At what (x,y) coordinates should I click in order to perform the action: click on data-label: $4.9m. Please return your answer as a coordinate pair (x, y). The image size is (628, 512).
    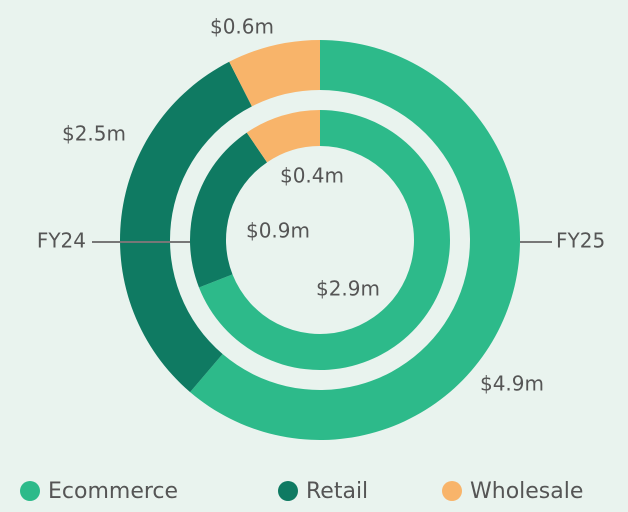
    Looking at the image, I should click on (512, 384).